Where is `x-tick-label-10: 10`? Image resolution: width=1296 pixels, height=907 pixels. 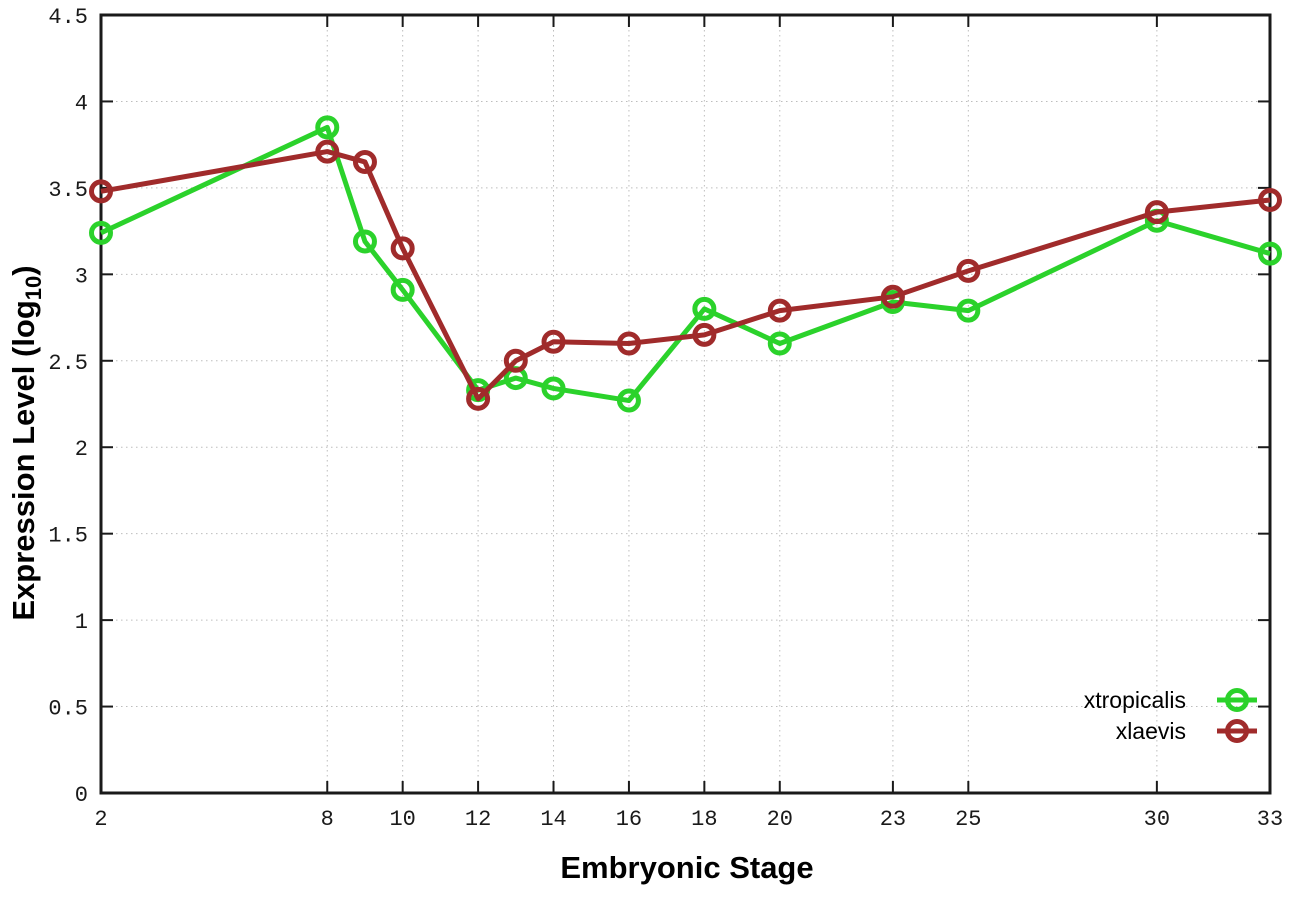
x-tick-label-10: 10 is located at coordinates (402, 819).